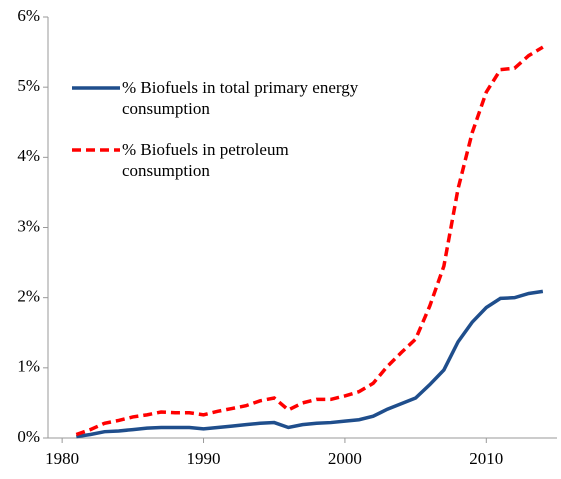  I want to click on x-tick-label: 1980, so click(62, 458).